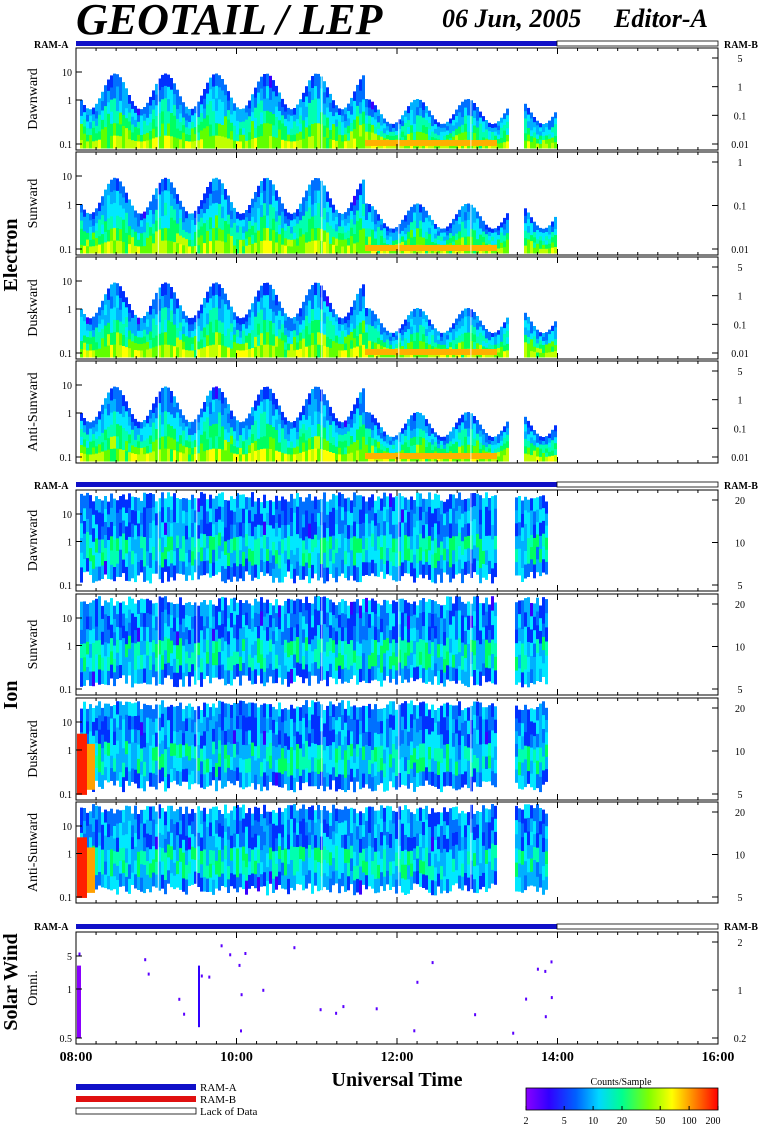 The width and height of the screenshot is (762, 1128). I want to click on colorbar-tick-label: 50, so click(660, 1121).